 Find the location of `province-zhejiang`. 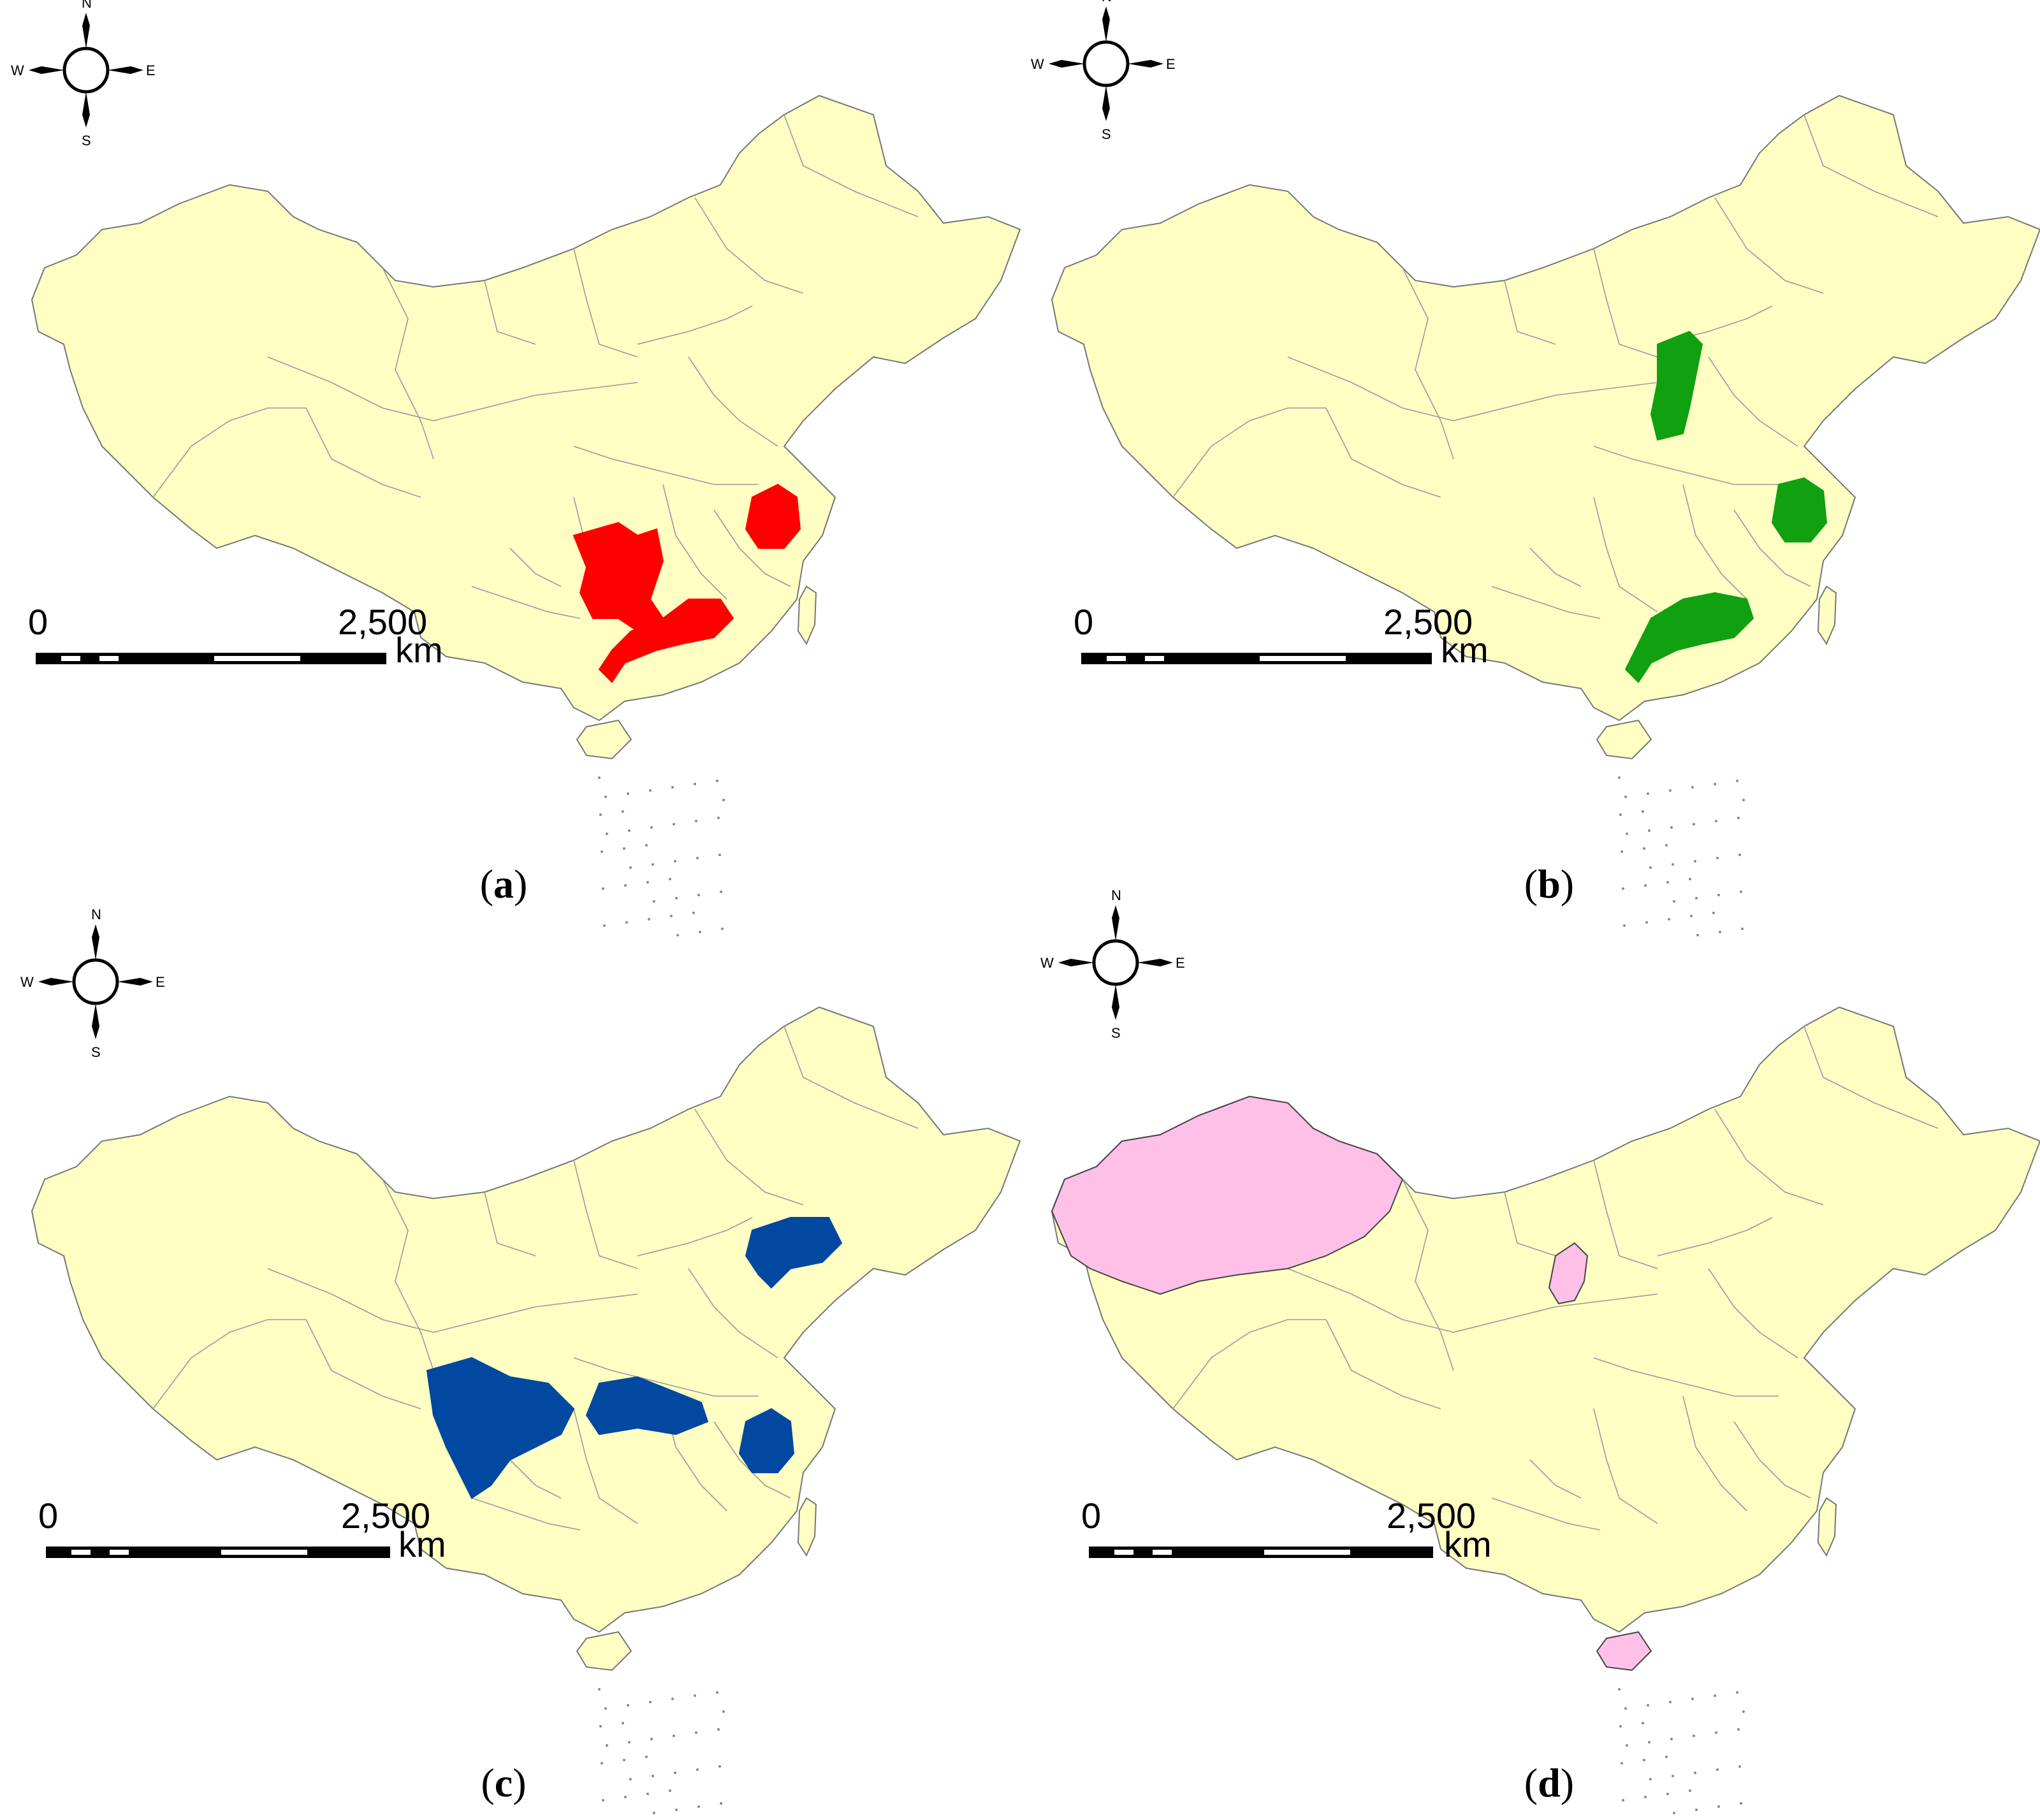

province-zhejiang is located at coordinates (1799, 509).